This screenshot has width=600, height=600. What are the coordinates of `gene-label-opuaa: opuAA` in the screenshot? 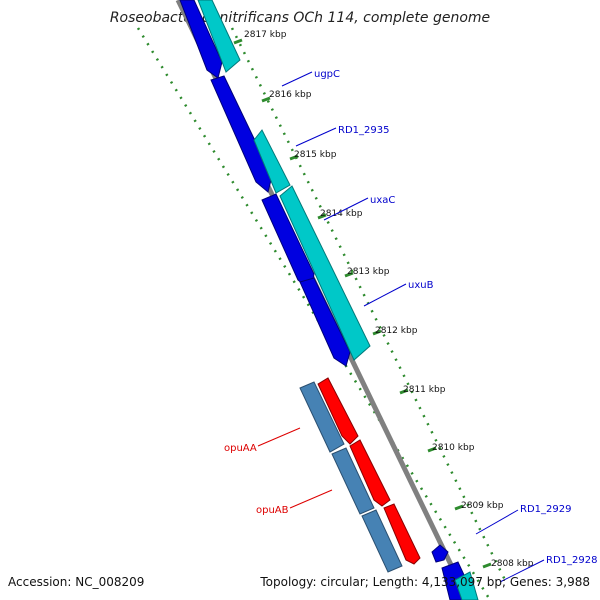 It's located at (240, 448).